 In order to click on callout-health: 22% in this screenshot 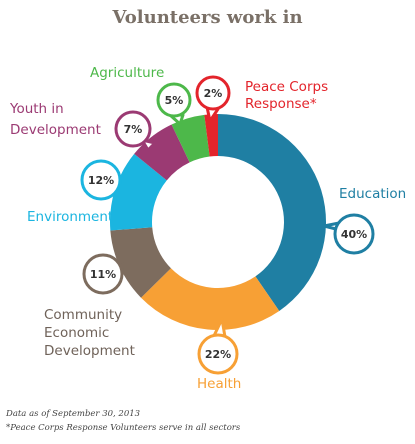, I will do `click(218, 346)`.